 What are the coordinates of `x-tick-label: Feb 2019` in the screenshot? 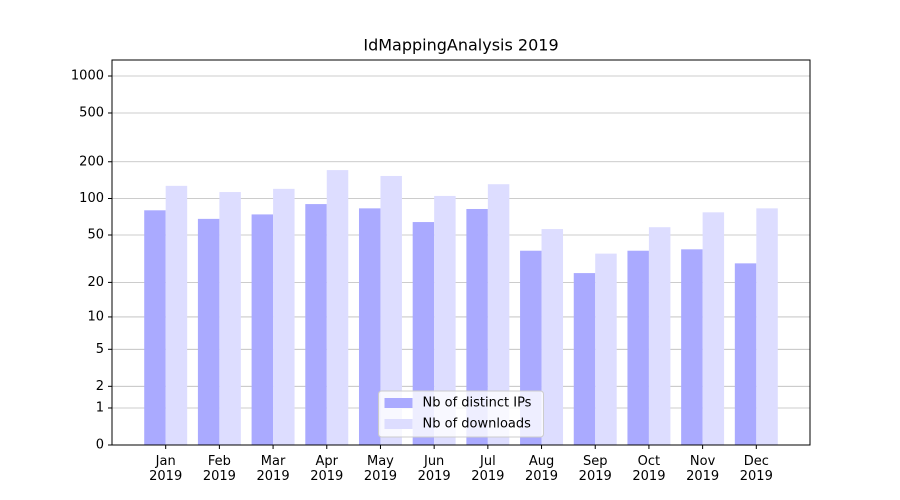 It's located at (219, 469).